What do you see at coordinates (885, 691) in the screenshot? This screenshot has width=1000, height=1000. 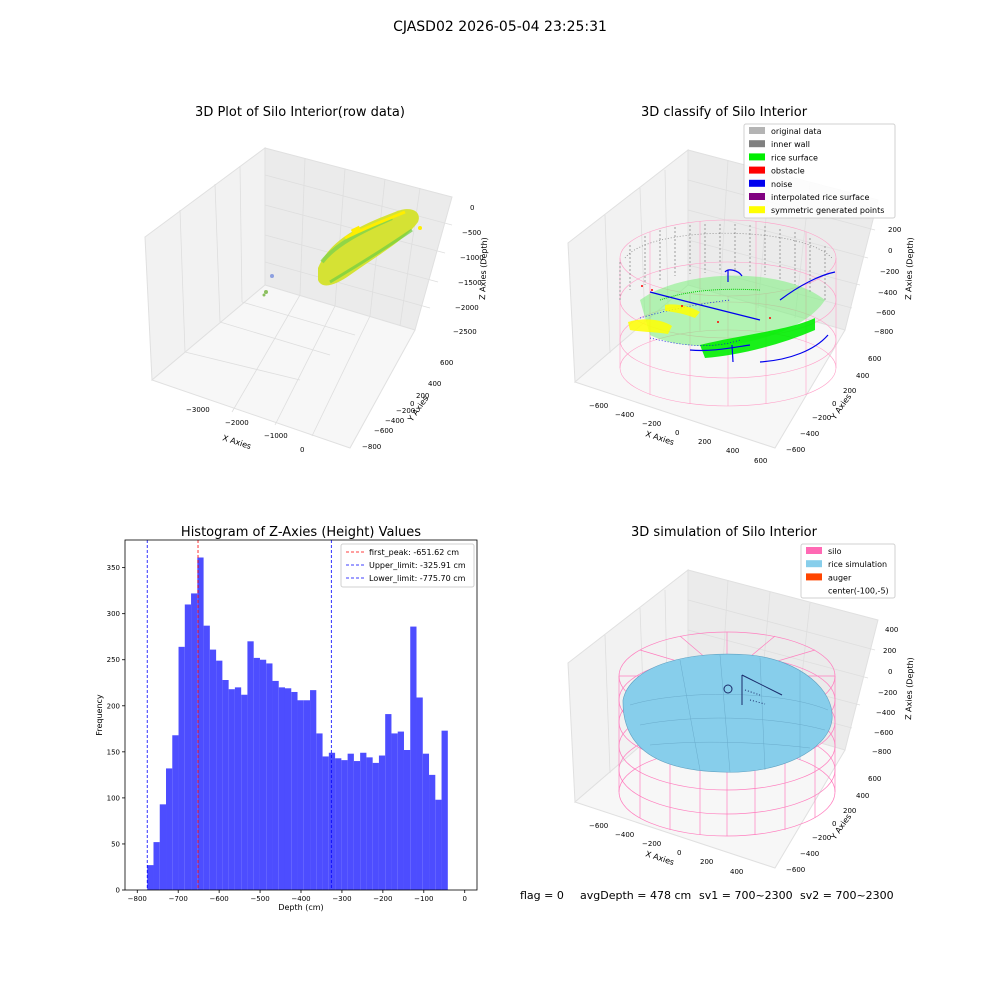 I see `sim-z-ticks: 400 200 0 −200 −400 −600 −800` at bounding box center [885, 691].